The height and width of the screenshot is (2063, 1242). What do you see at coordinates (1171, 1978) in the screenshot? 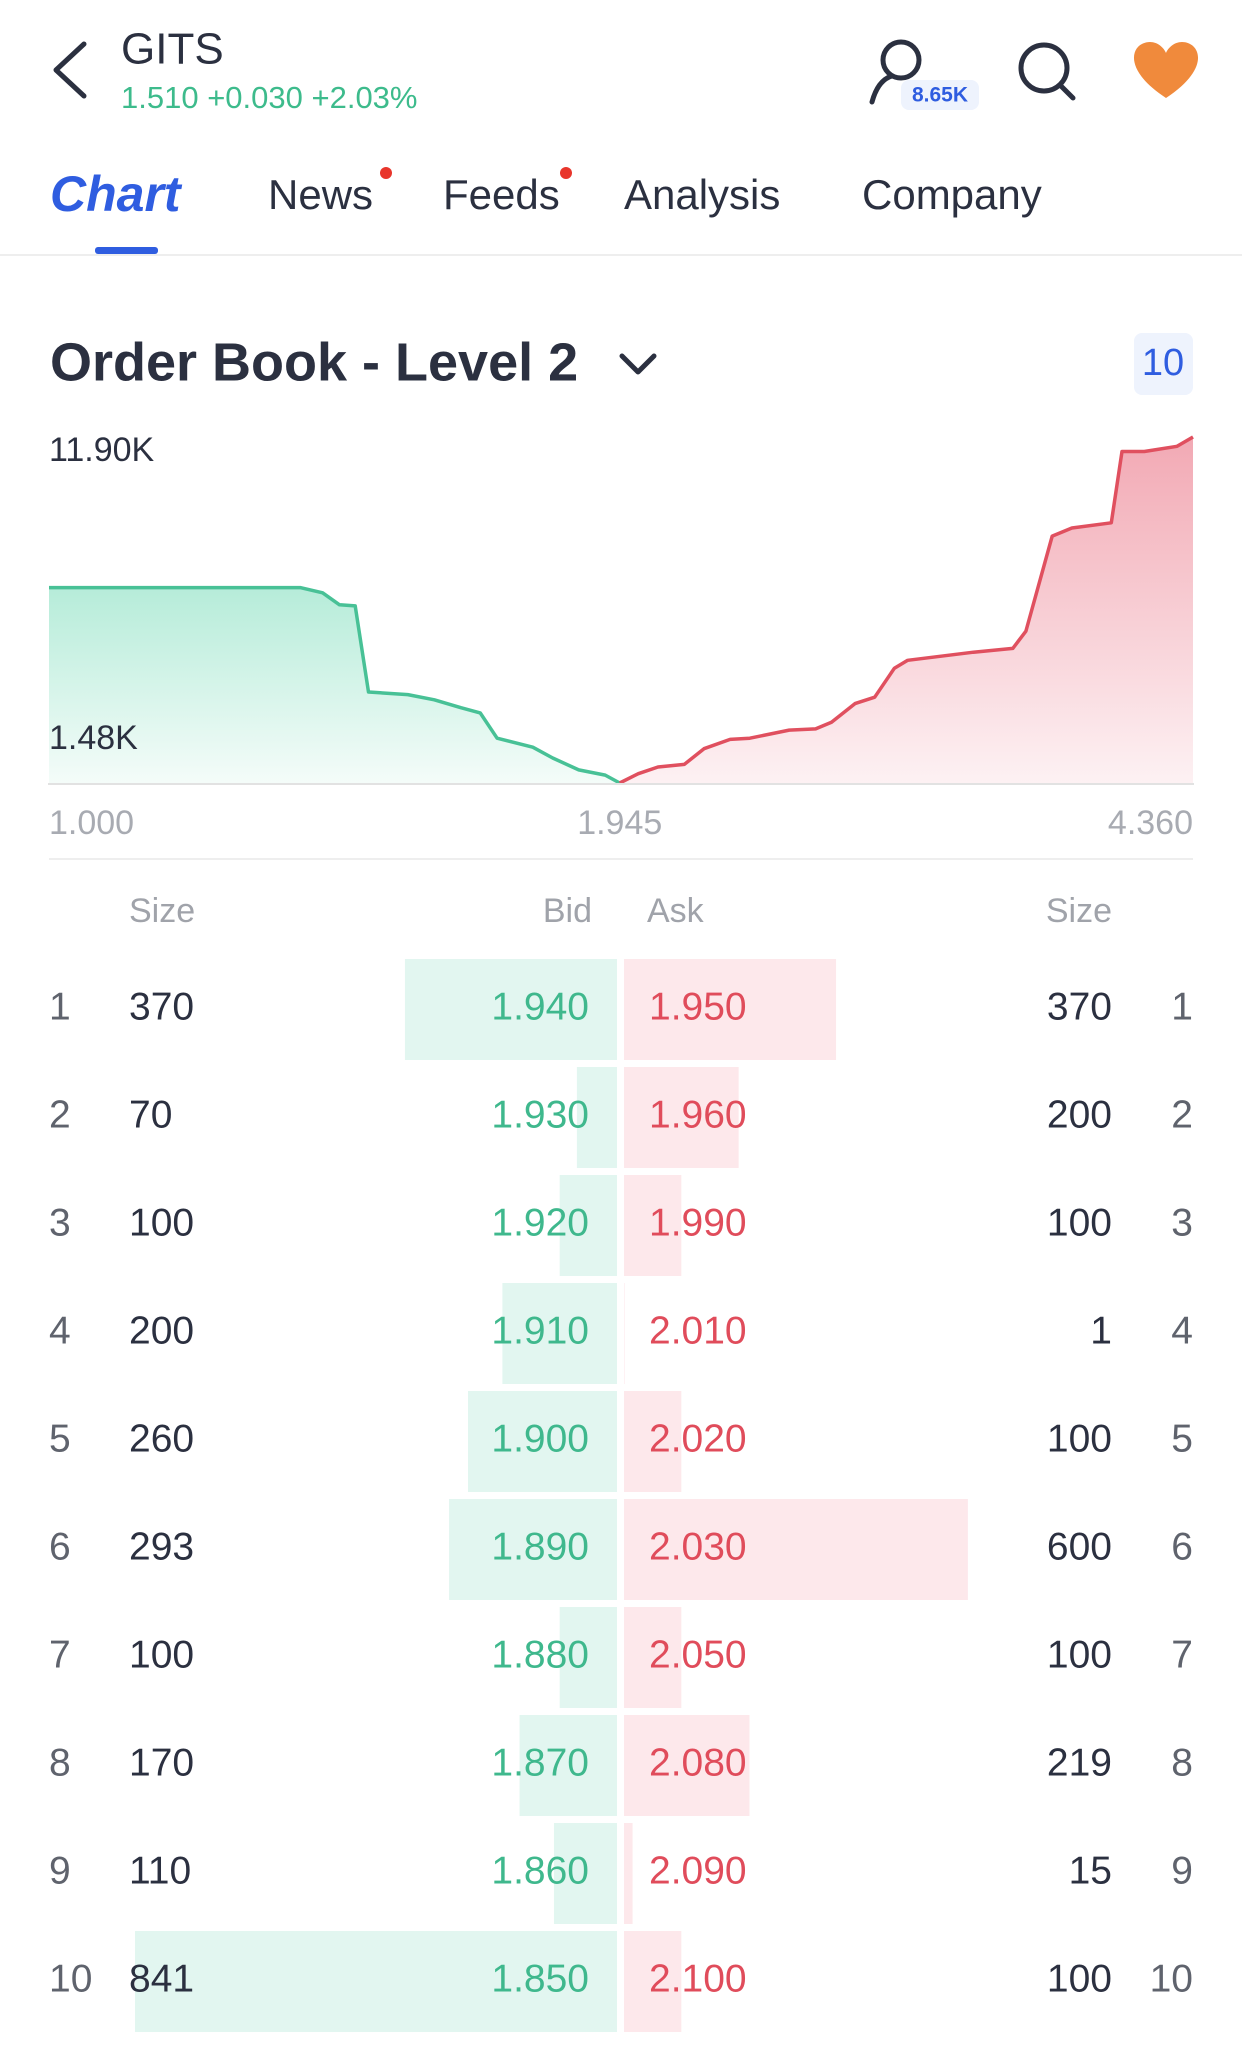
I see `ask-level: 10` at bounding box center [1171, 1978].